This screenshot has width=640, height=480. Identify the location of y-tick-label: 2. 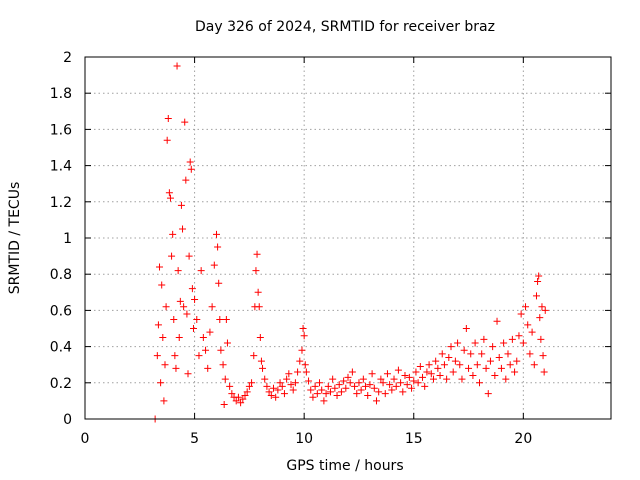
(67, 58).